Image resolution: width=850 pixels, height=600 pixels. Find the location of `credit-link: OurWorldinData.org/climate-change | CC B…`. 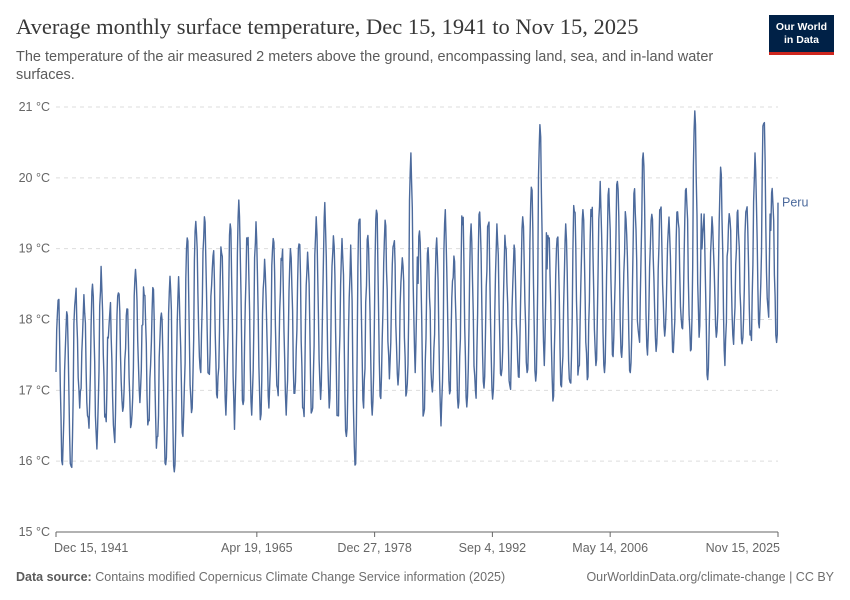

credit-link: OurWorldinData.org/climate-change | CC B… is located at coordinates (710, 577).